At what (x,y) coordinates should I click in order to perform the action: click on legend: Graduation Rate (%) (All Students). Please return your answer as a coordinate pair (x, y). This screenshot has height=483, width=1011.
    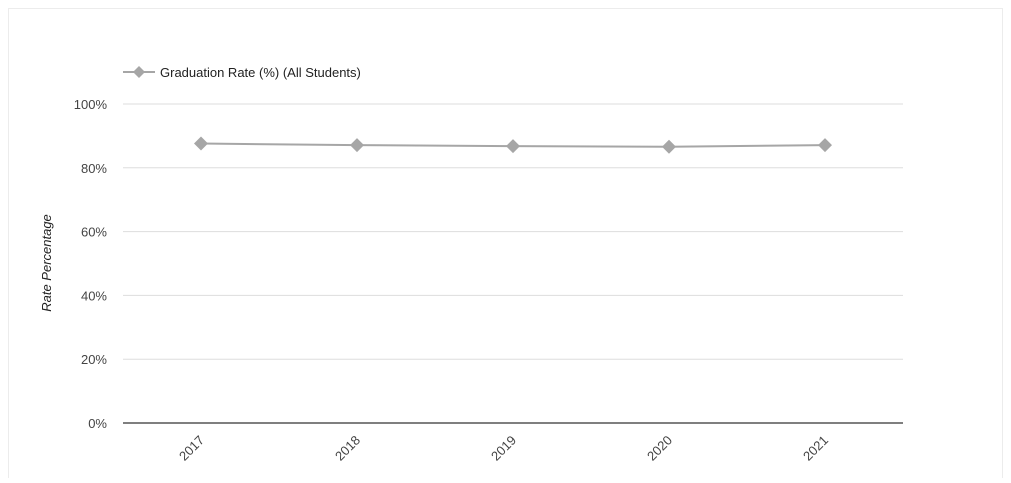
    Looking at the image, I should click on (242, 72).